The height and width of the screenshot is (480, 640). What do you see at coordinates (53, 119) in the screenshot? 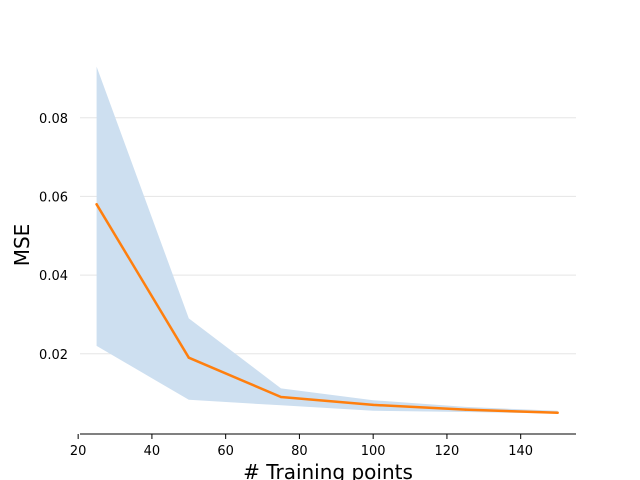
I see `y-tick-label: 0.08` at bounding box center [53, 119].